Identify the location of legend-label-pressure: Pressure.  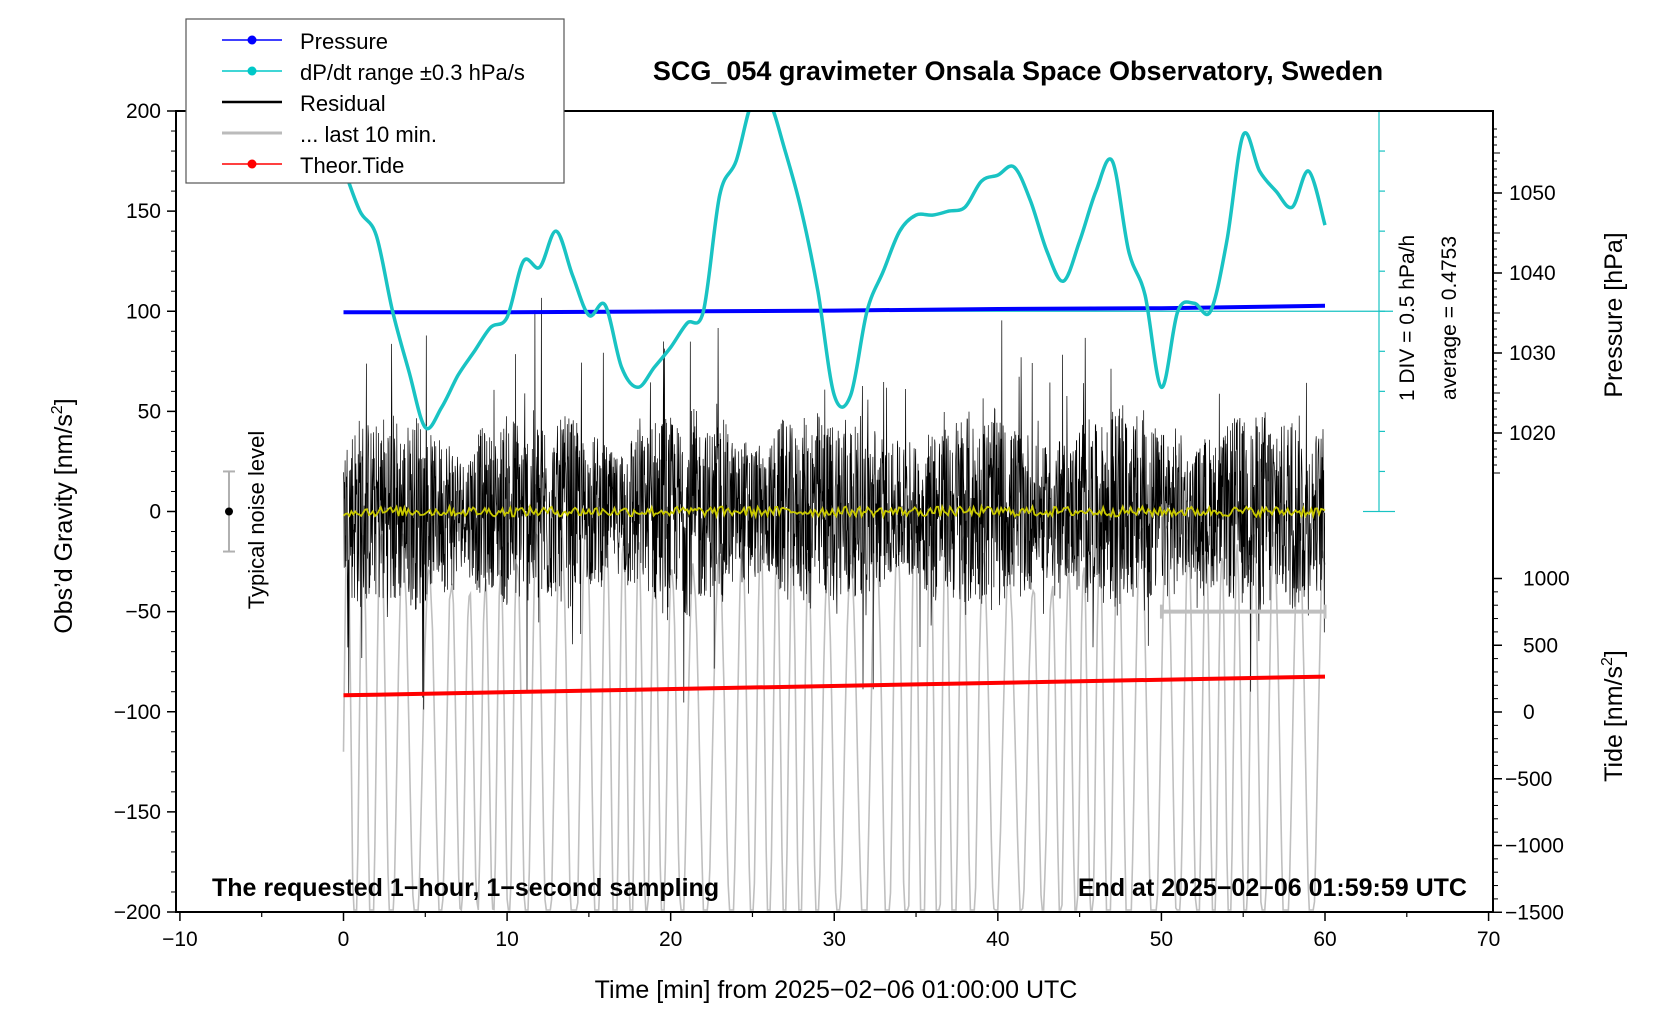
(344, 41).